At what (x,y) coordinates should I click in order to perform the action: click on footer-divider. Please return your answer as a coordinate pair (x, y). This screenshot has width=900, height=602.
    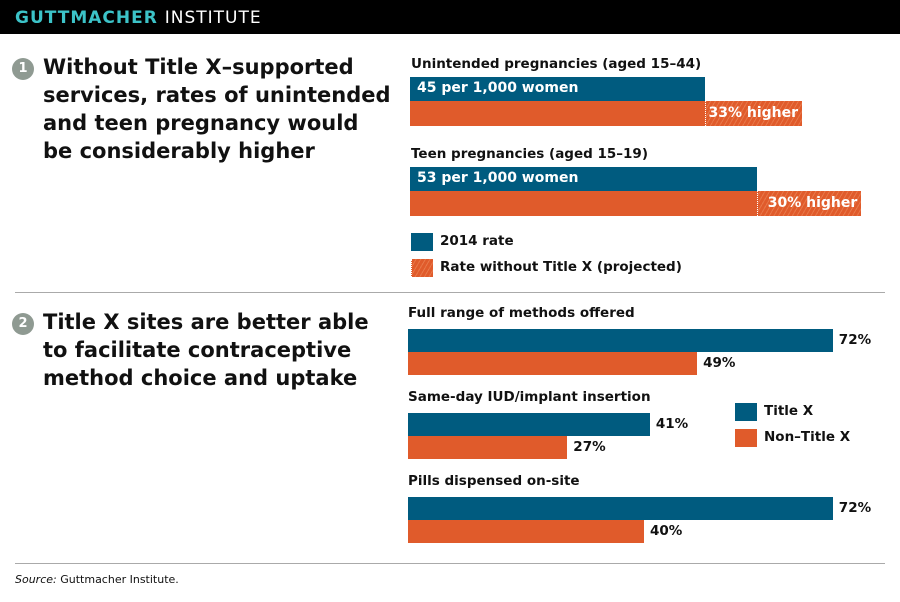
    Looking at the image, I should click on (450, 563).